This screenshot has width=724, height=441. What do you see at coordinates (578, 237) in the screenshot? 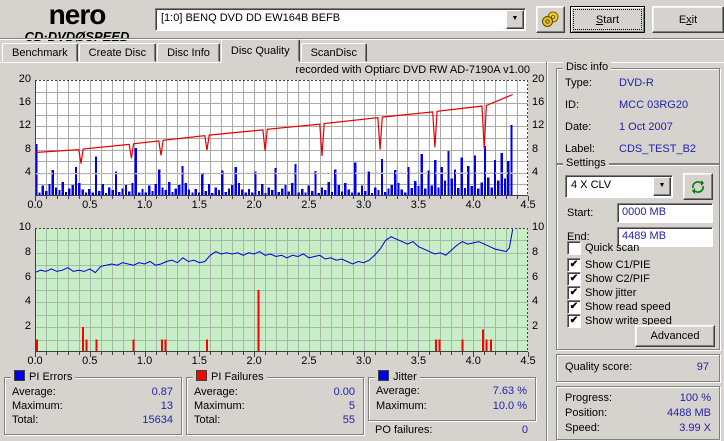
I see `end-mb-label: End:` at bounding box center [578, 237].